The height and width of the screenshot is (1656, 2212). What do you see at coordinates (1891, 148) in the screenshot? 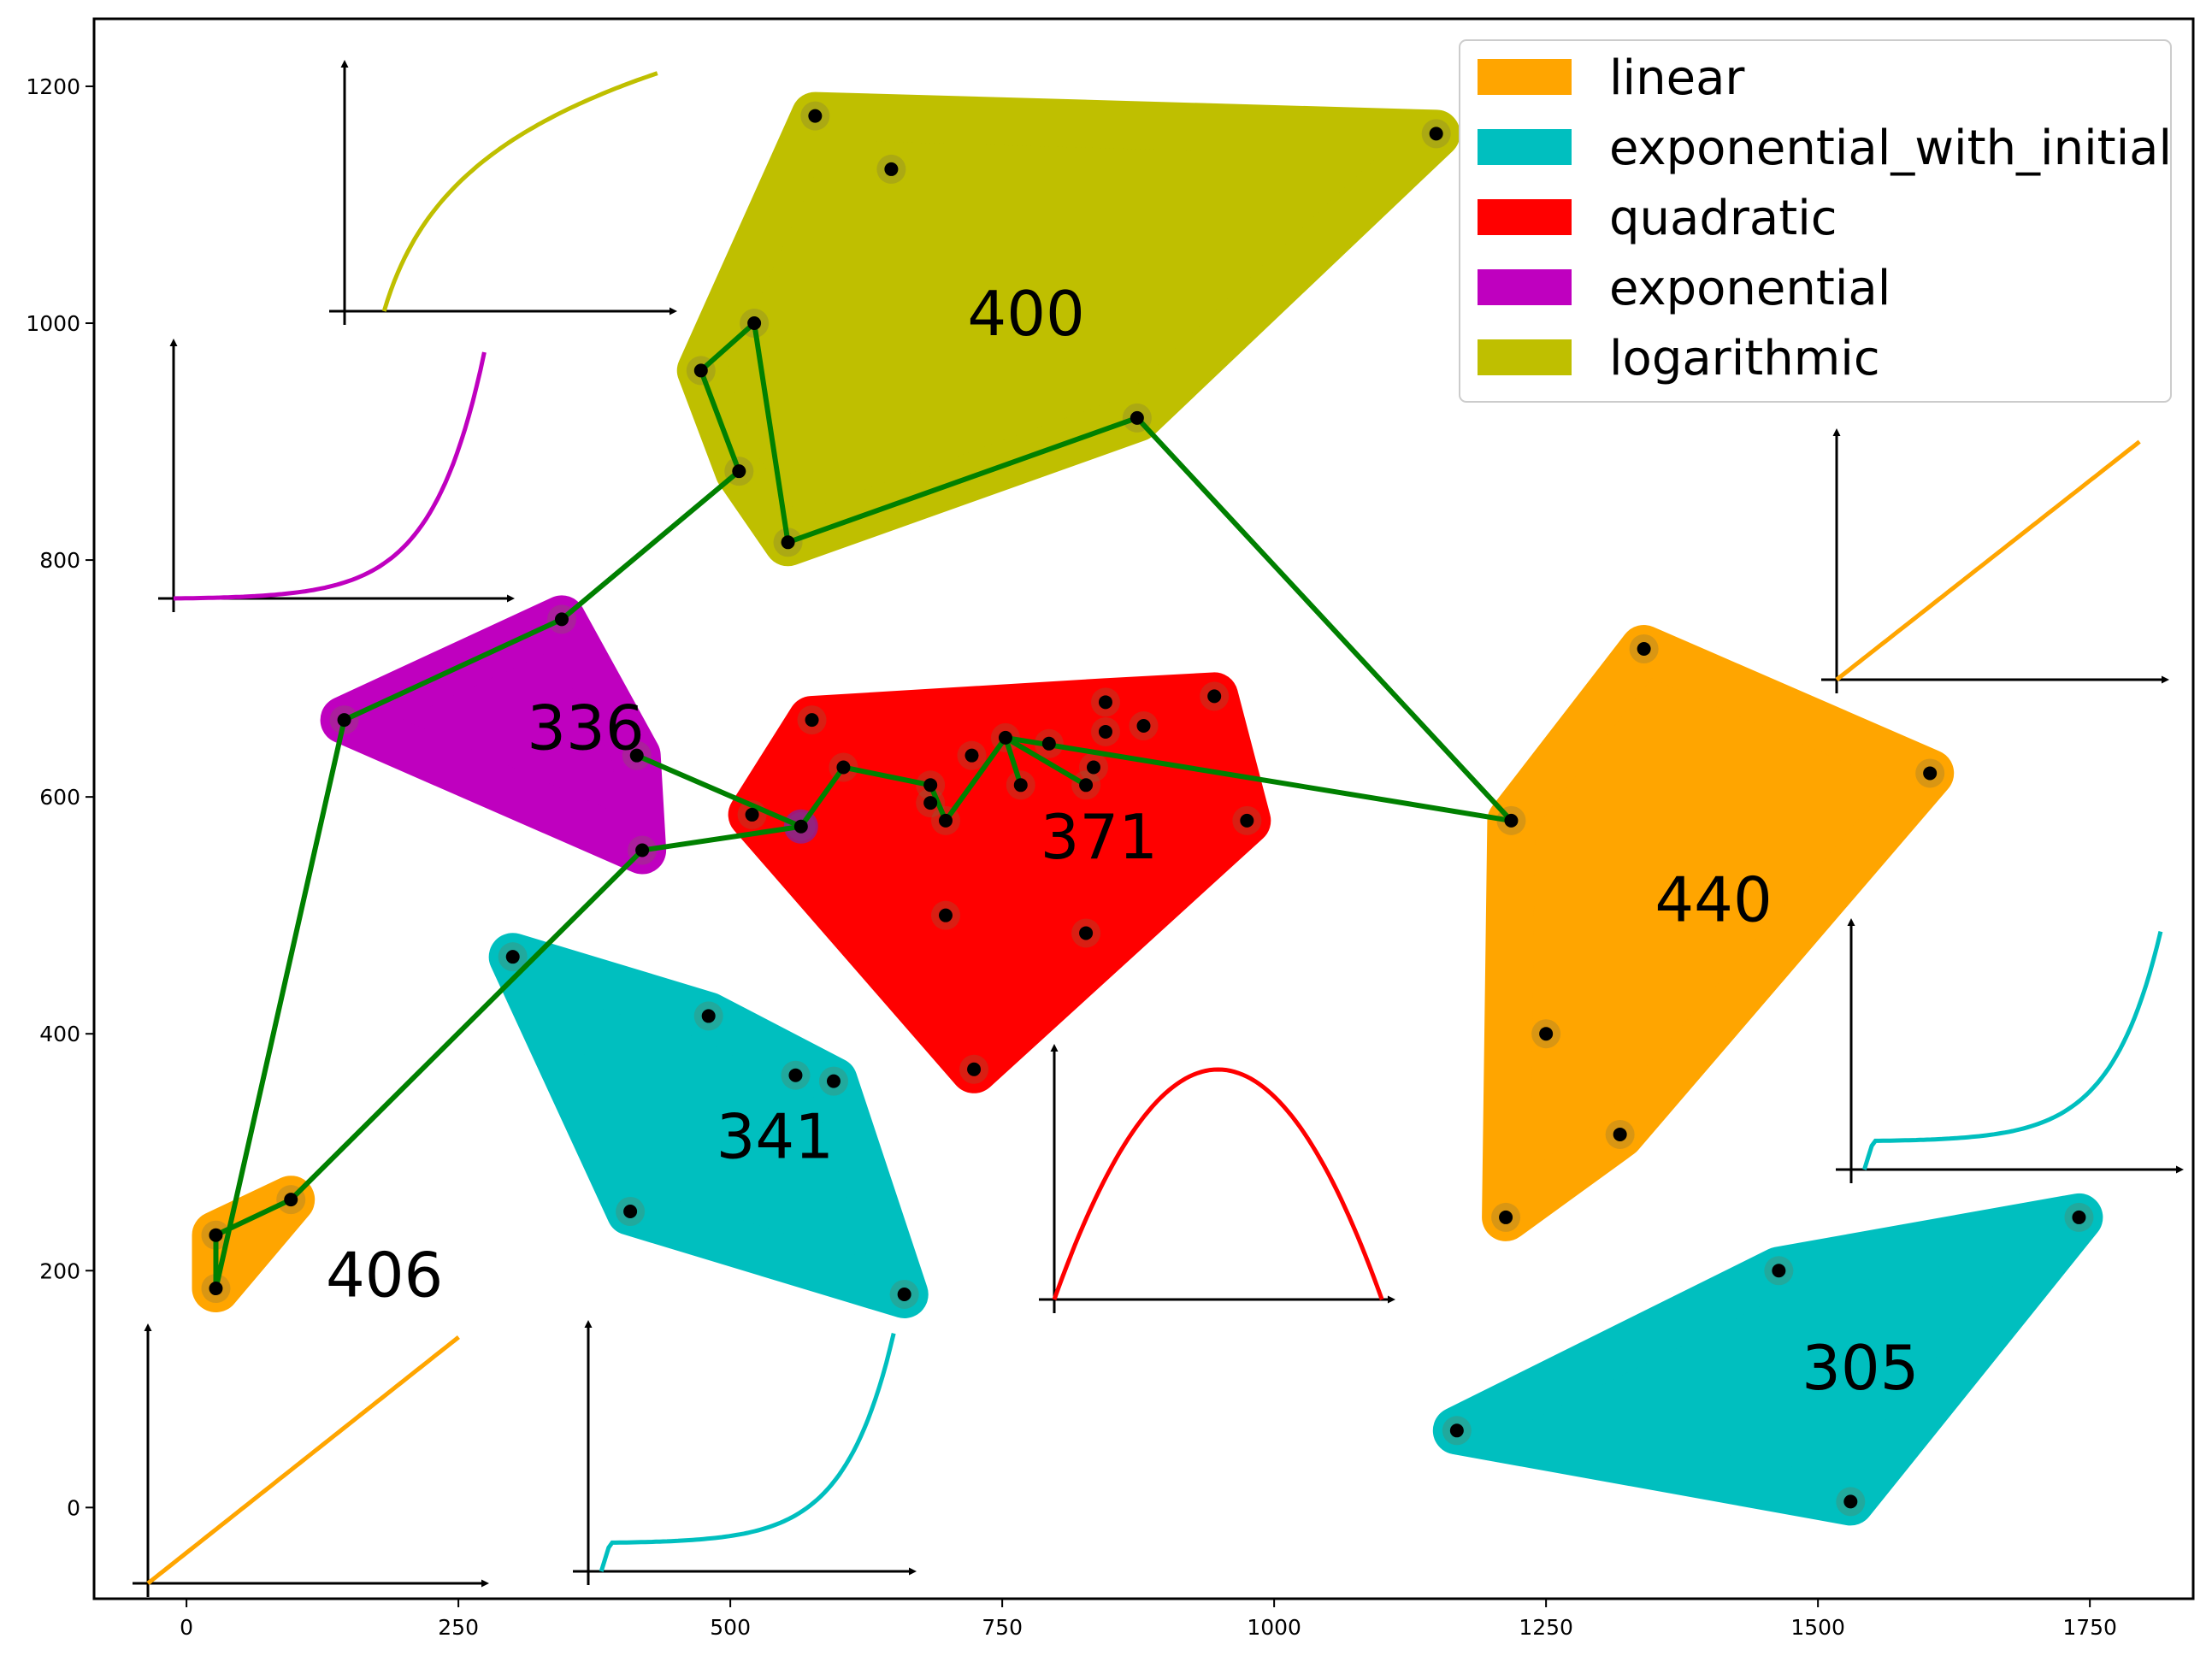
I see `legend-label-exponential_with_initial: exponential_with_initial` at bounding box center [1891, 148].